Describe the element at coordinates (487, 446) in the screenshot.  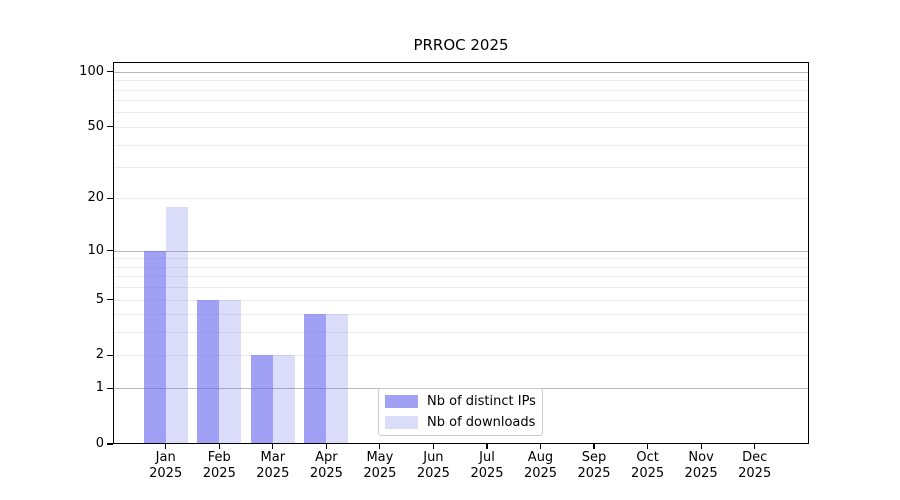
I see `x-tick-jul` at that location.